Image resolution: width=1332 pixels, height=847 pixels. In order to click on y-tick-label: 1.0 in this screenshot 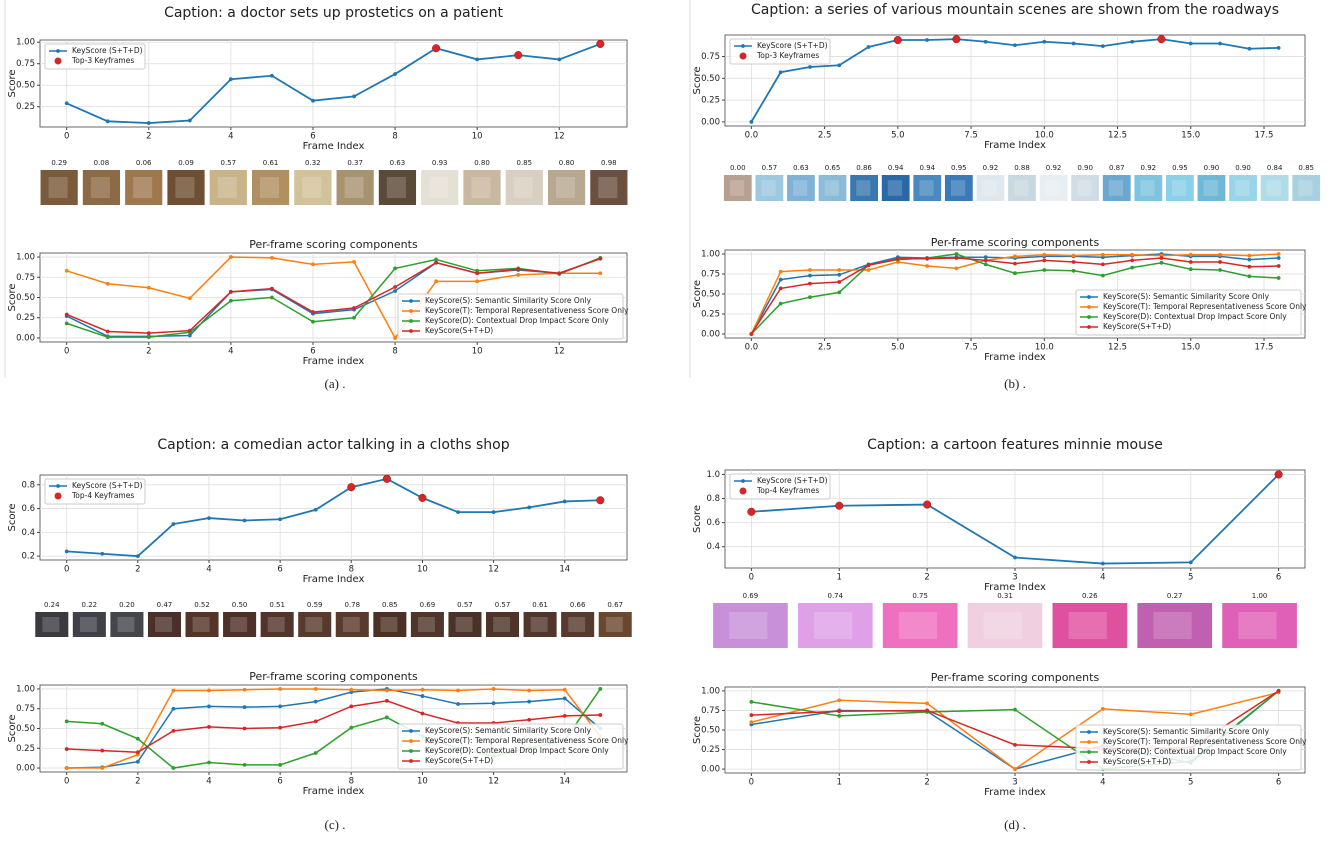, I will do `click(713, 475)`.